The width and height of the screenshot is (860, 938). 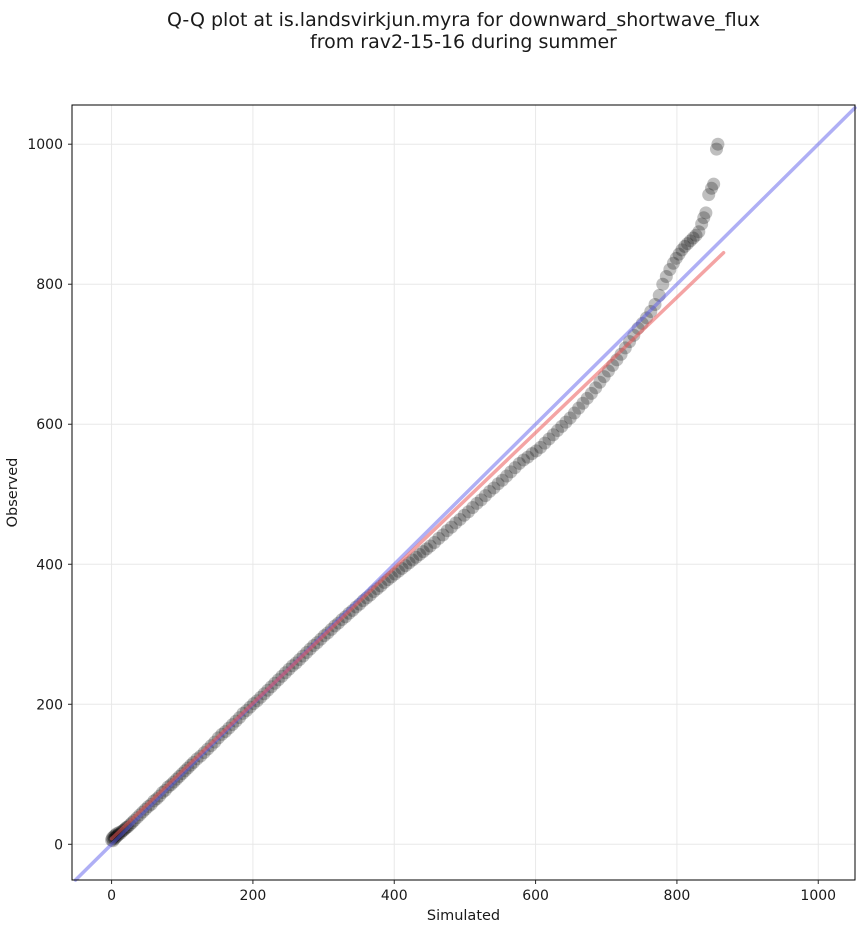 What do you see at coordinates (677, 896) in the screenshot?
I see `x-axis-tick-label: 800` at bounding box center [677, 896].